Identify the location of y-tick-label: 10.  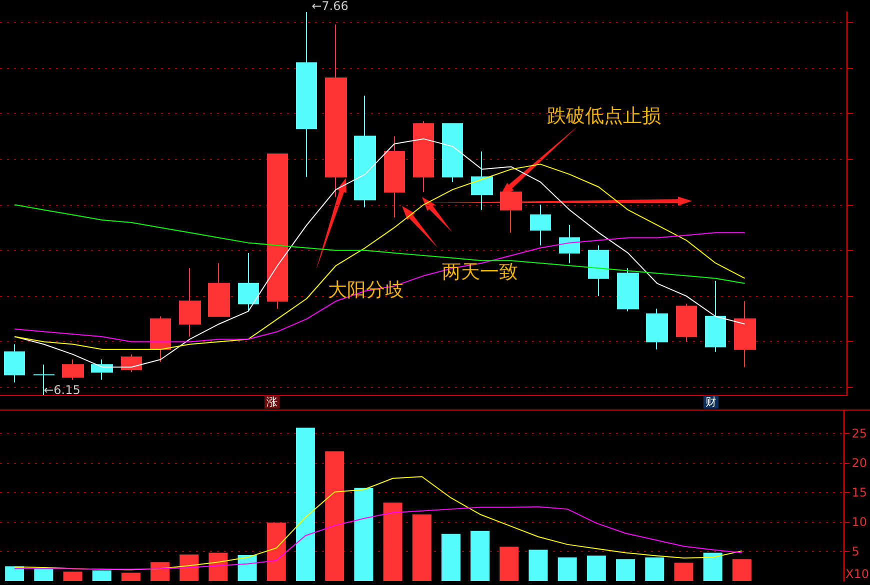
(860, 522).